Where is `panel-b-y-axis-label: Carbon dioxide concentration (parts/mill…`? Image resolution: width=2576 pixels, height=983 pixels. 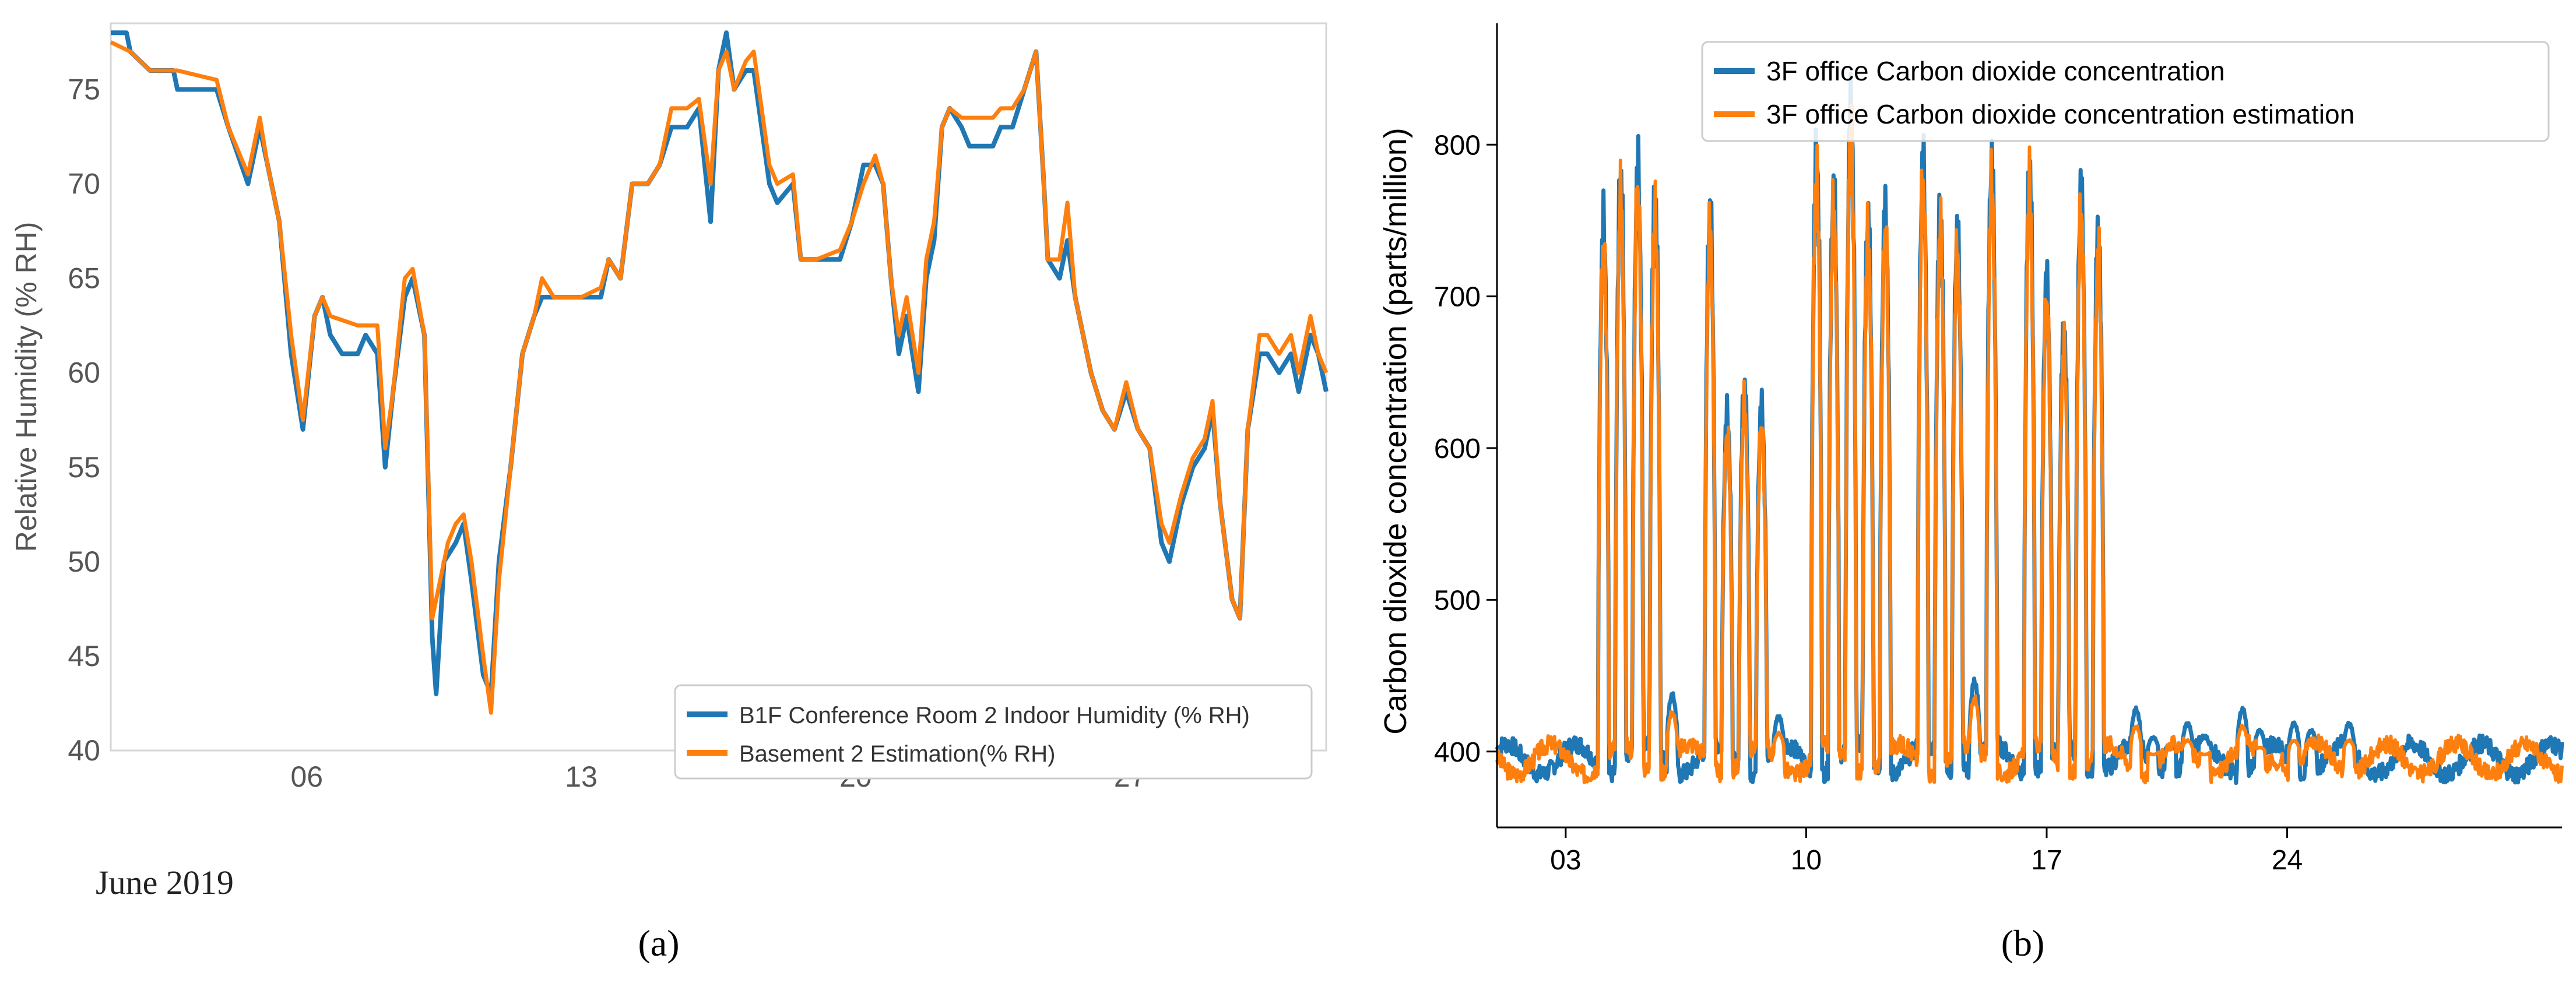 panel-b-y-axis-label: Carbon dioxide concentration (parts/mill… is located at coordinates (1395, 431).